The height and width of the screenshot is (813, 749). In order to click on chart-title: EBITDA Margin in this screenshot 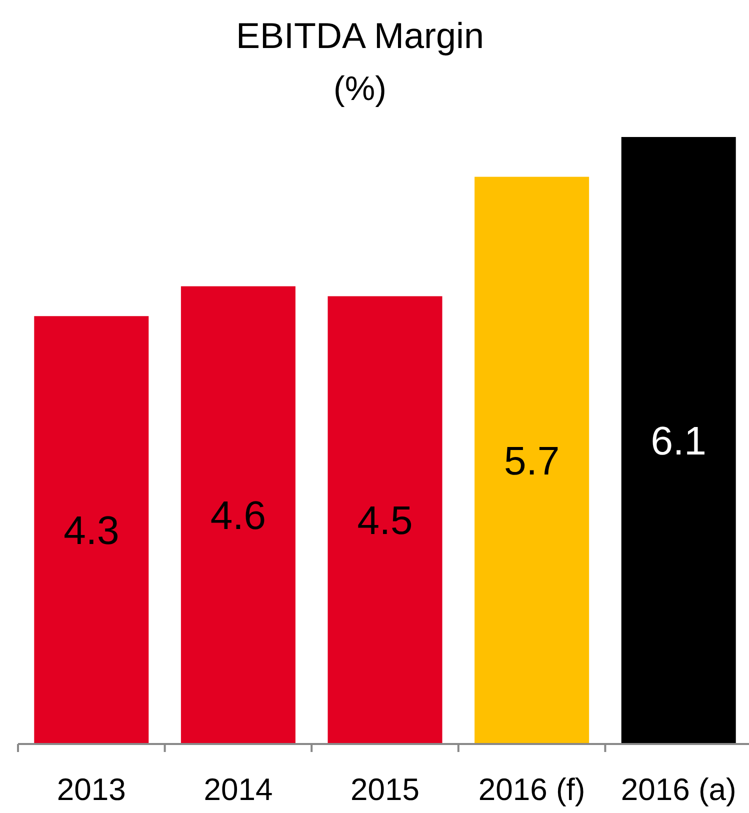, I will do `click(360, 35)`.